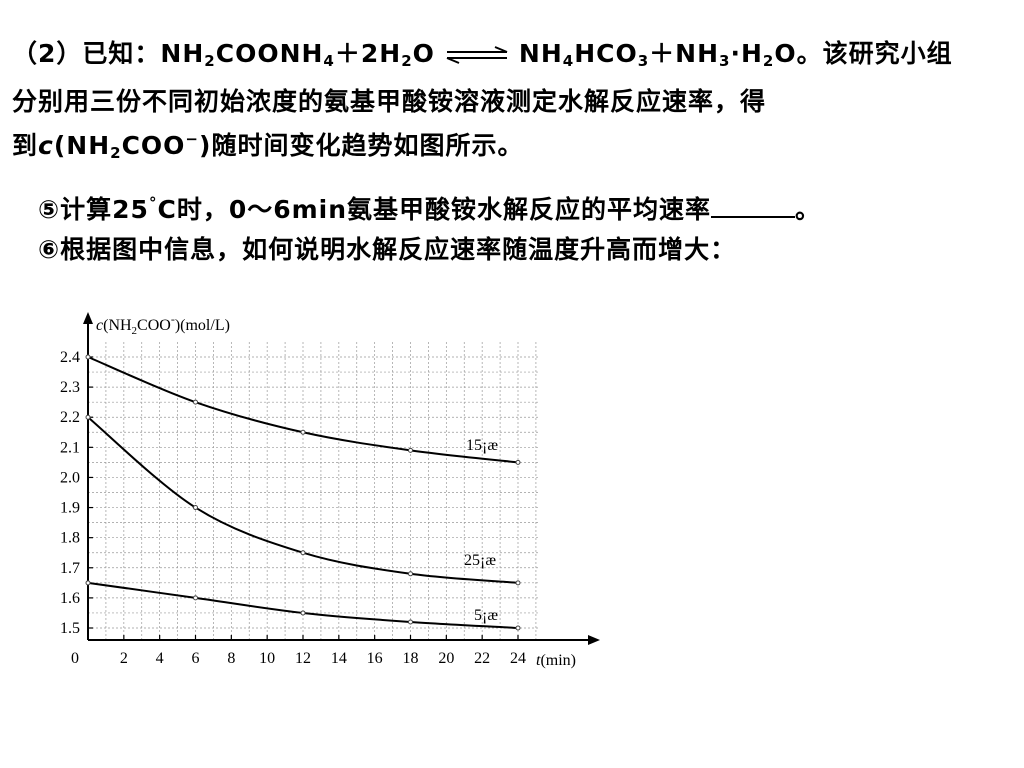  What do you see at coordinates (480, 560) in the screenshot?
I see `series-label: 25¡æ` at bounding box center [480, 560].